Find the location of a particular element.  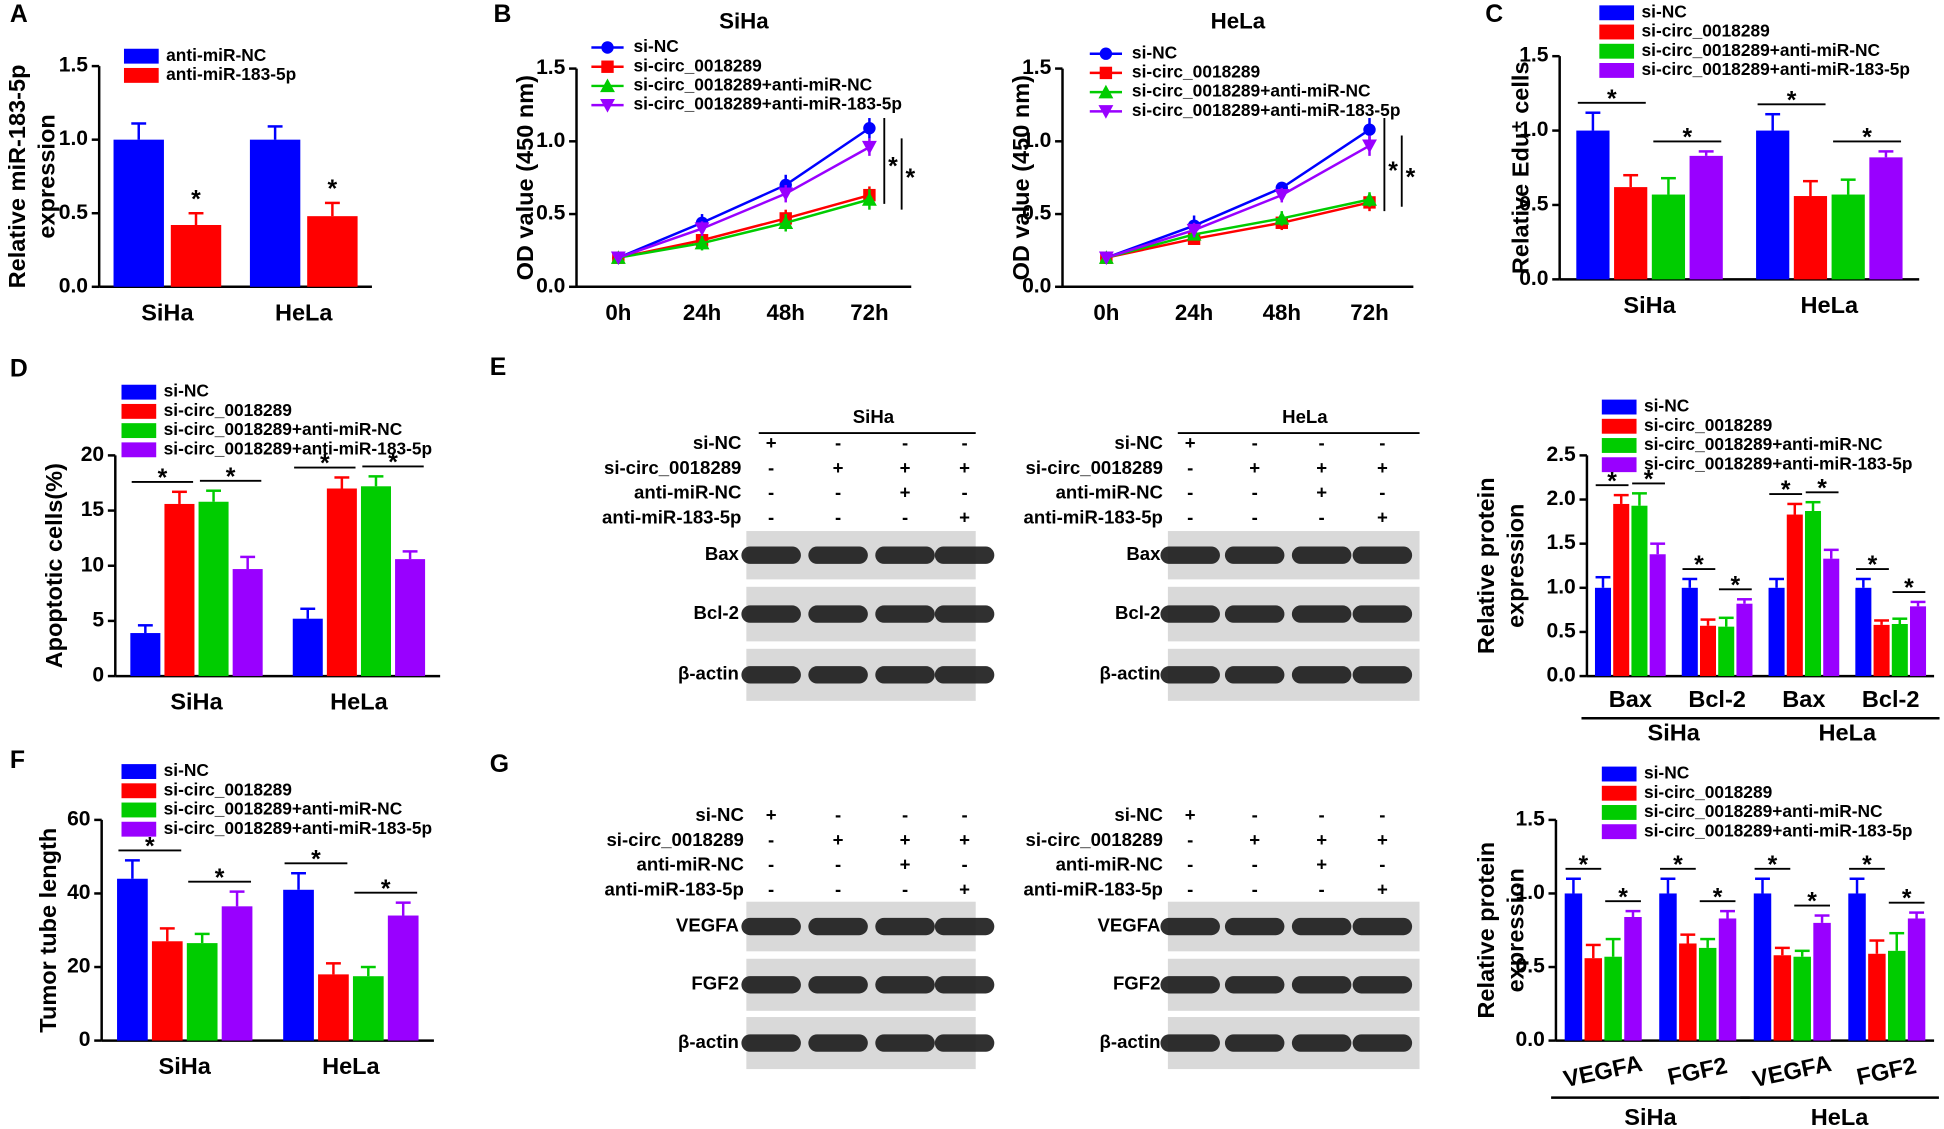

x-tick-label: Bcl-2 is located at coordinates (1891, 699).